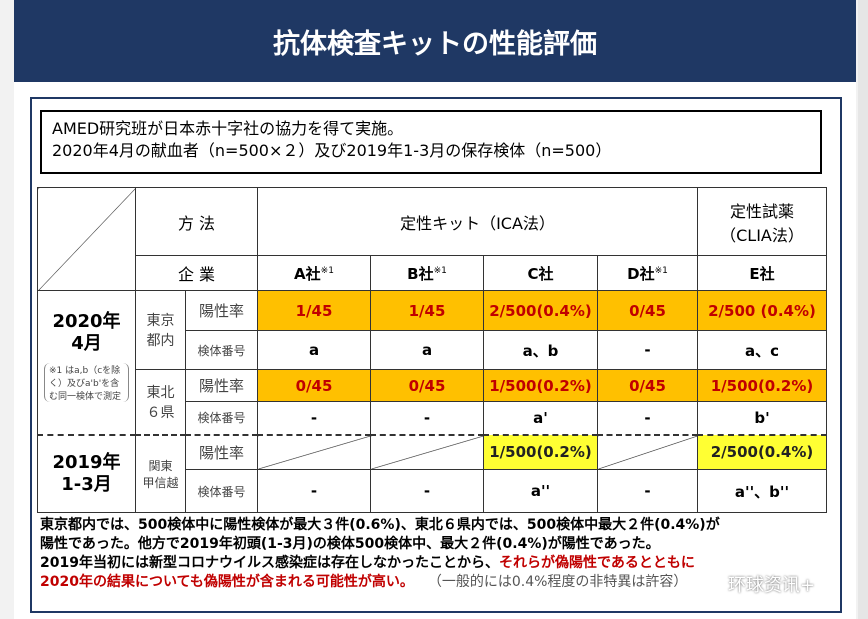 Image resolution: width=868 pixels, height=619 pixels. I want to click on region: 東京 都内, so click(160, 330).